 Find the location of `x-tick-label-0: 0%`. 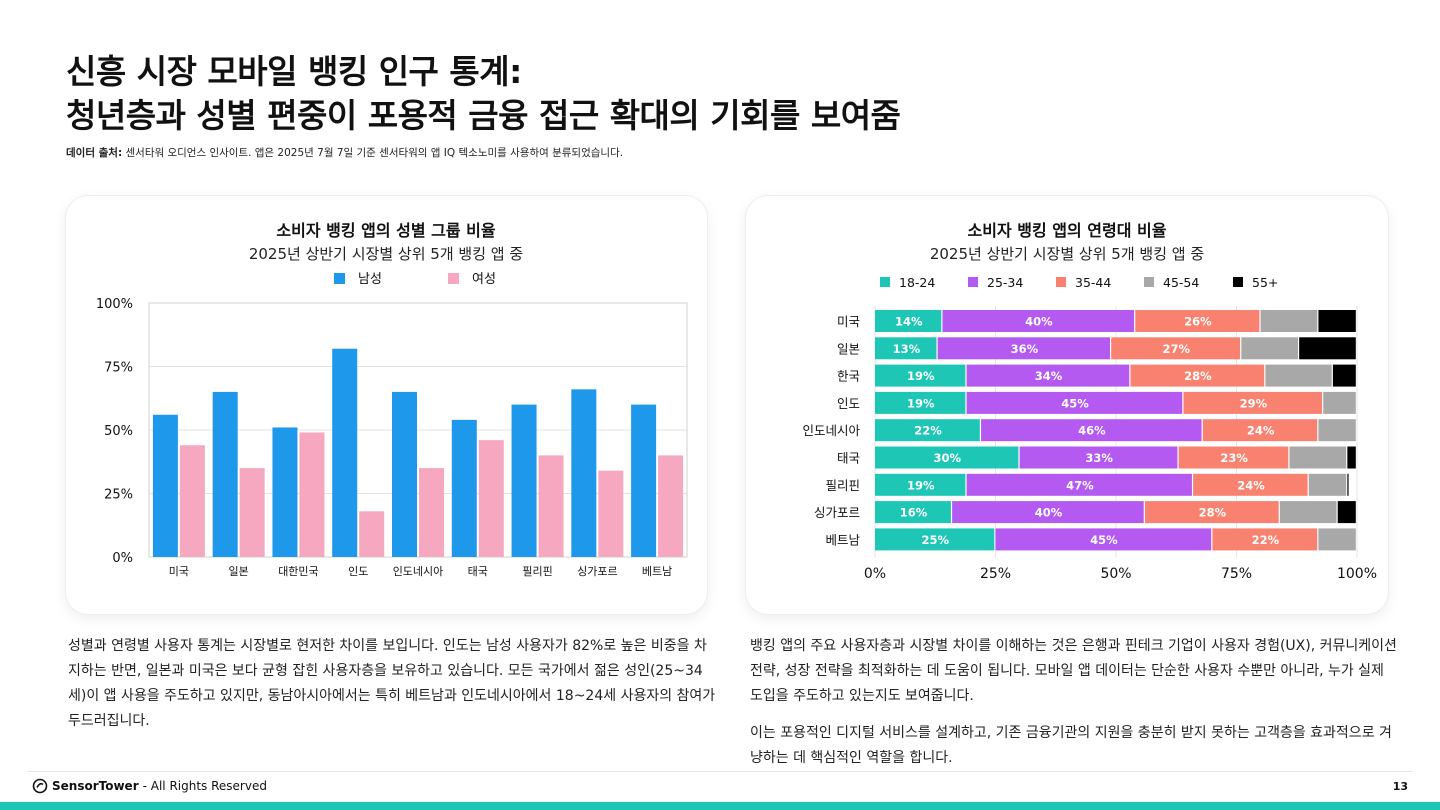

x-tick-label-0: 0% is located at coordinates (875, 574).